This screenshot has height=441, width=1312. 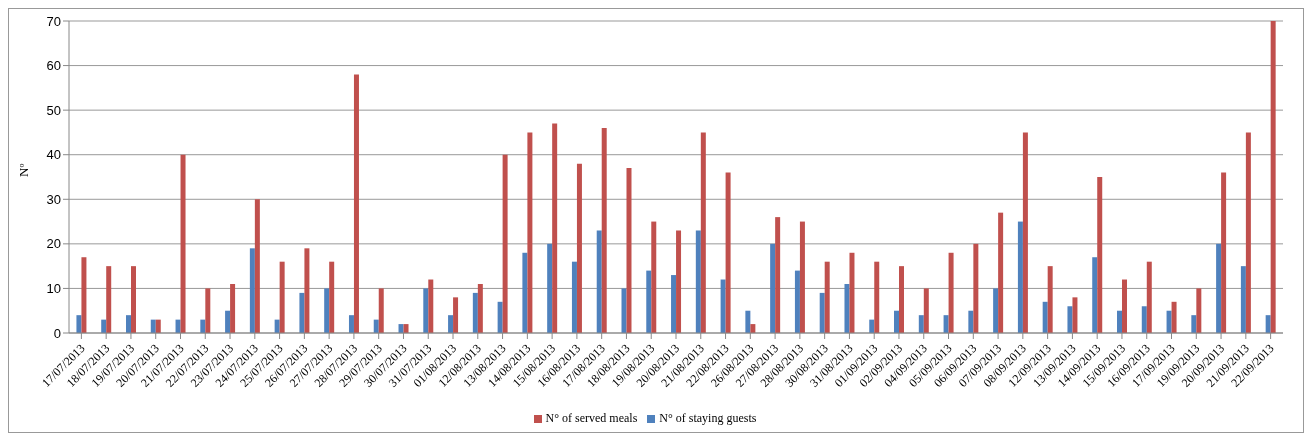 I want to click on y-tick-label: 30, so click(x=53, y=199).